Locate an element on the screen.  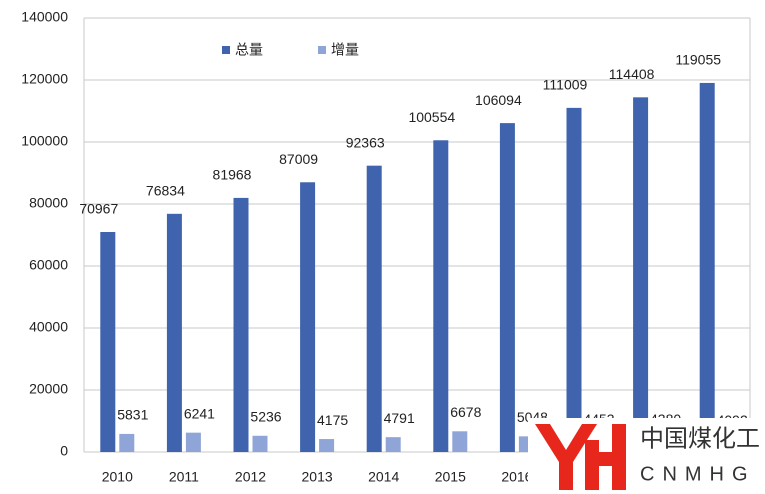
value-label: 5831 is located at coordinates (132, 415).